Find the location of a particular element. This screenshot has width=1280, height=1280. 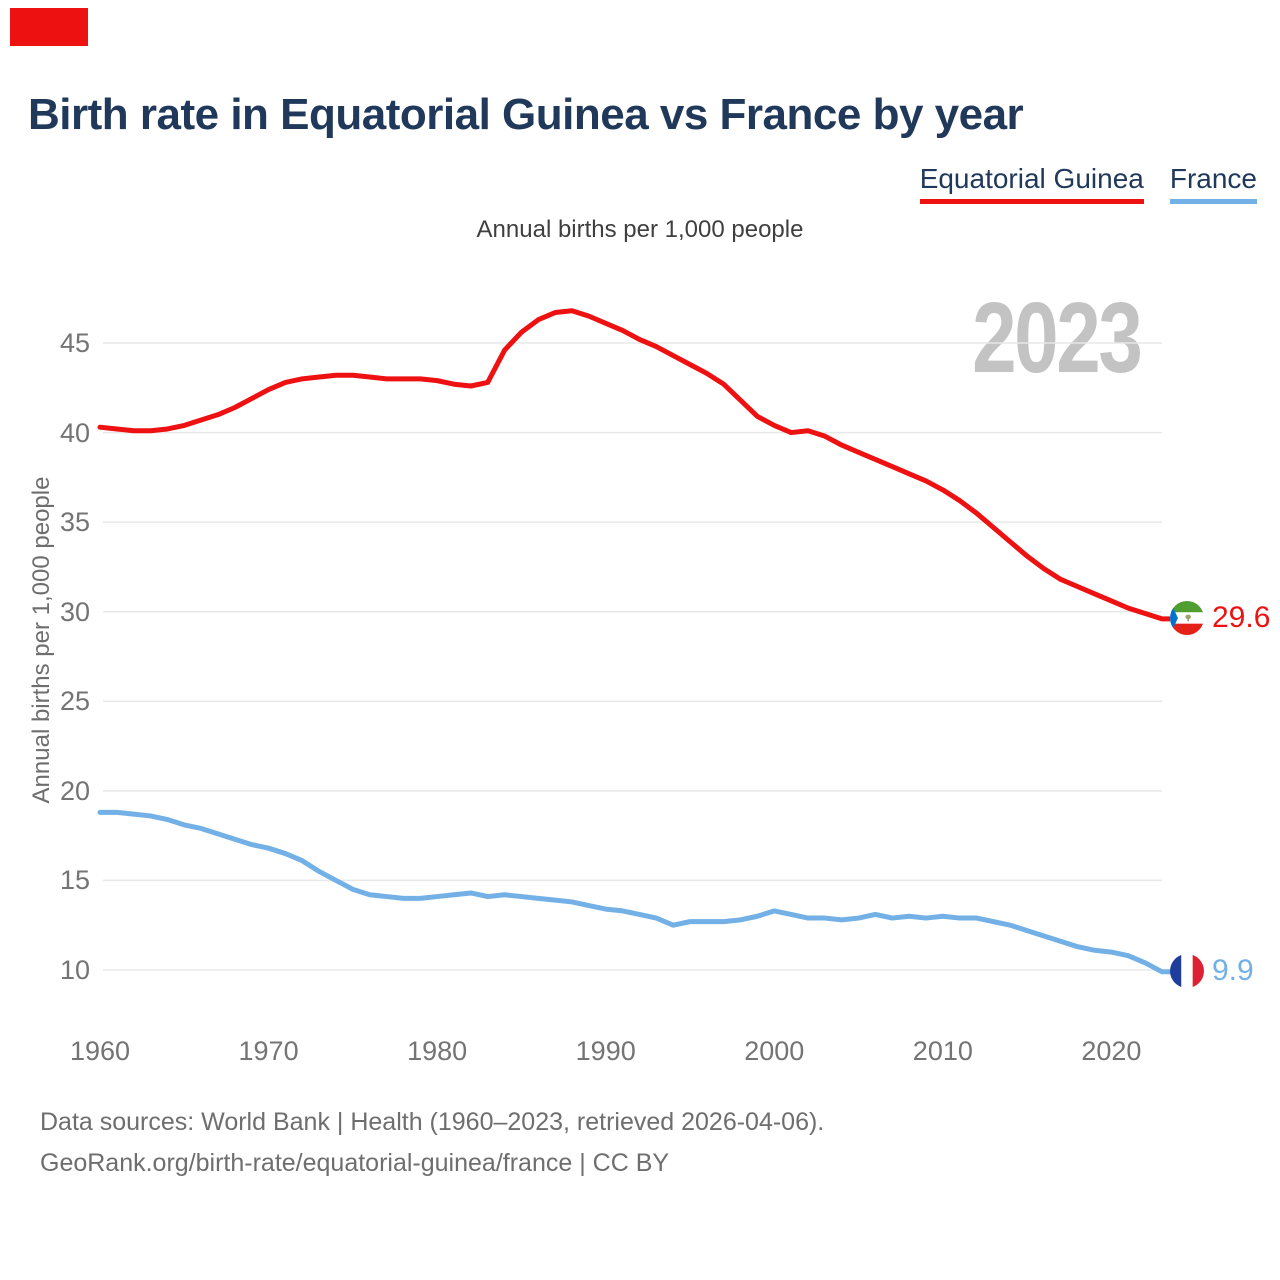

watermark-year: 2023 is located at coordinates (1057, 338).